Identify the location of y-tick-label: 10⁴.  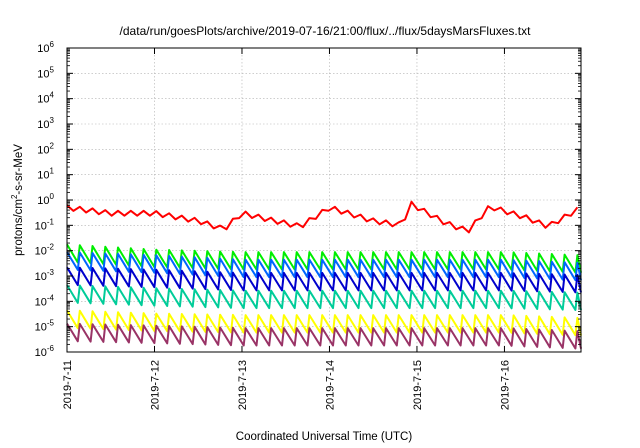
(45, 98).